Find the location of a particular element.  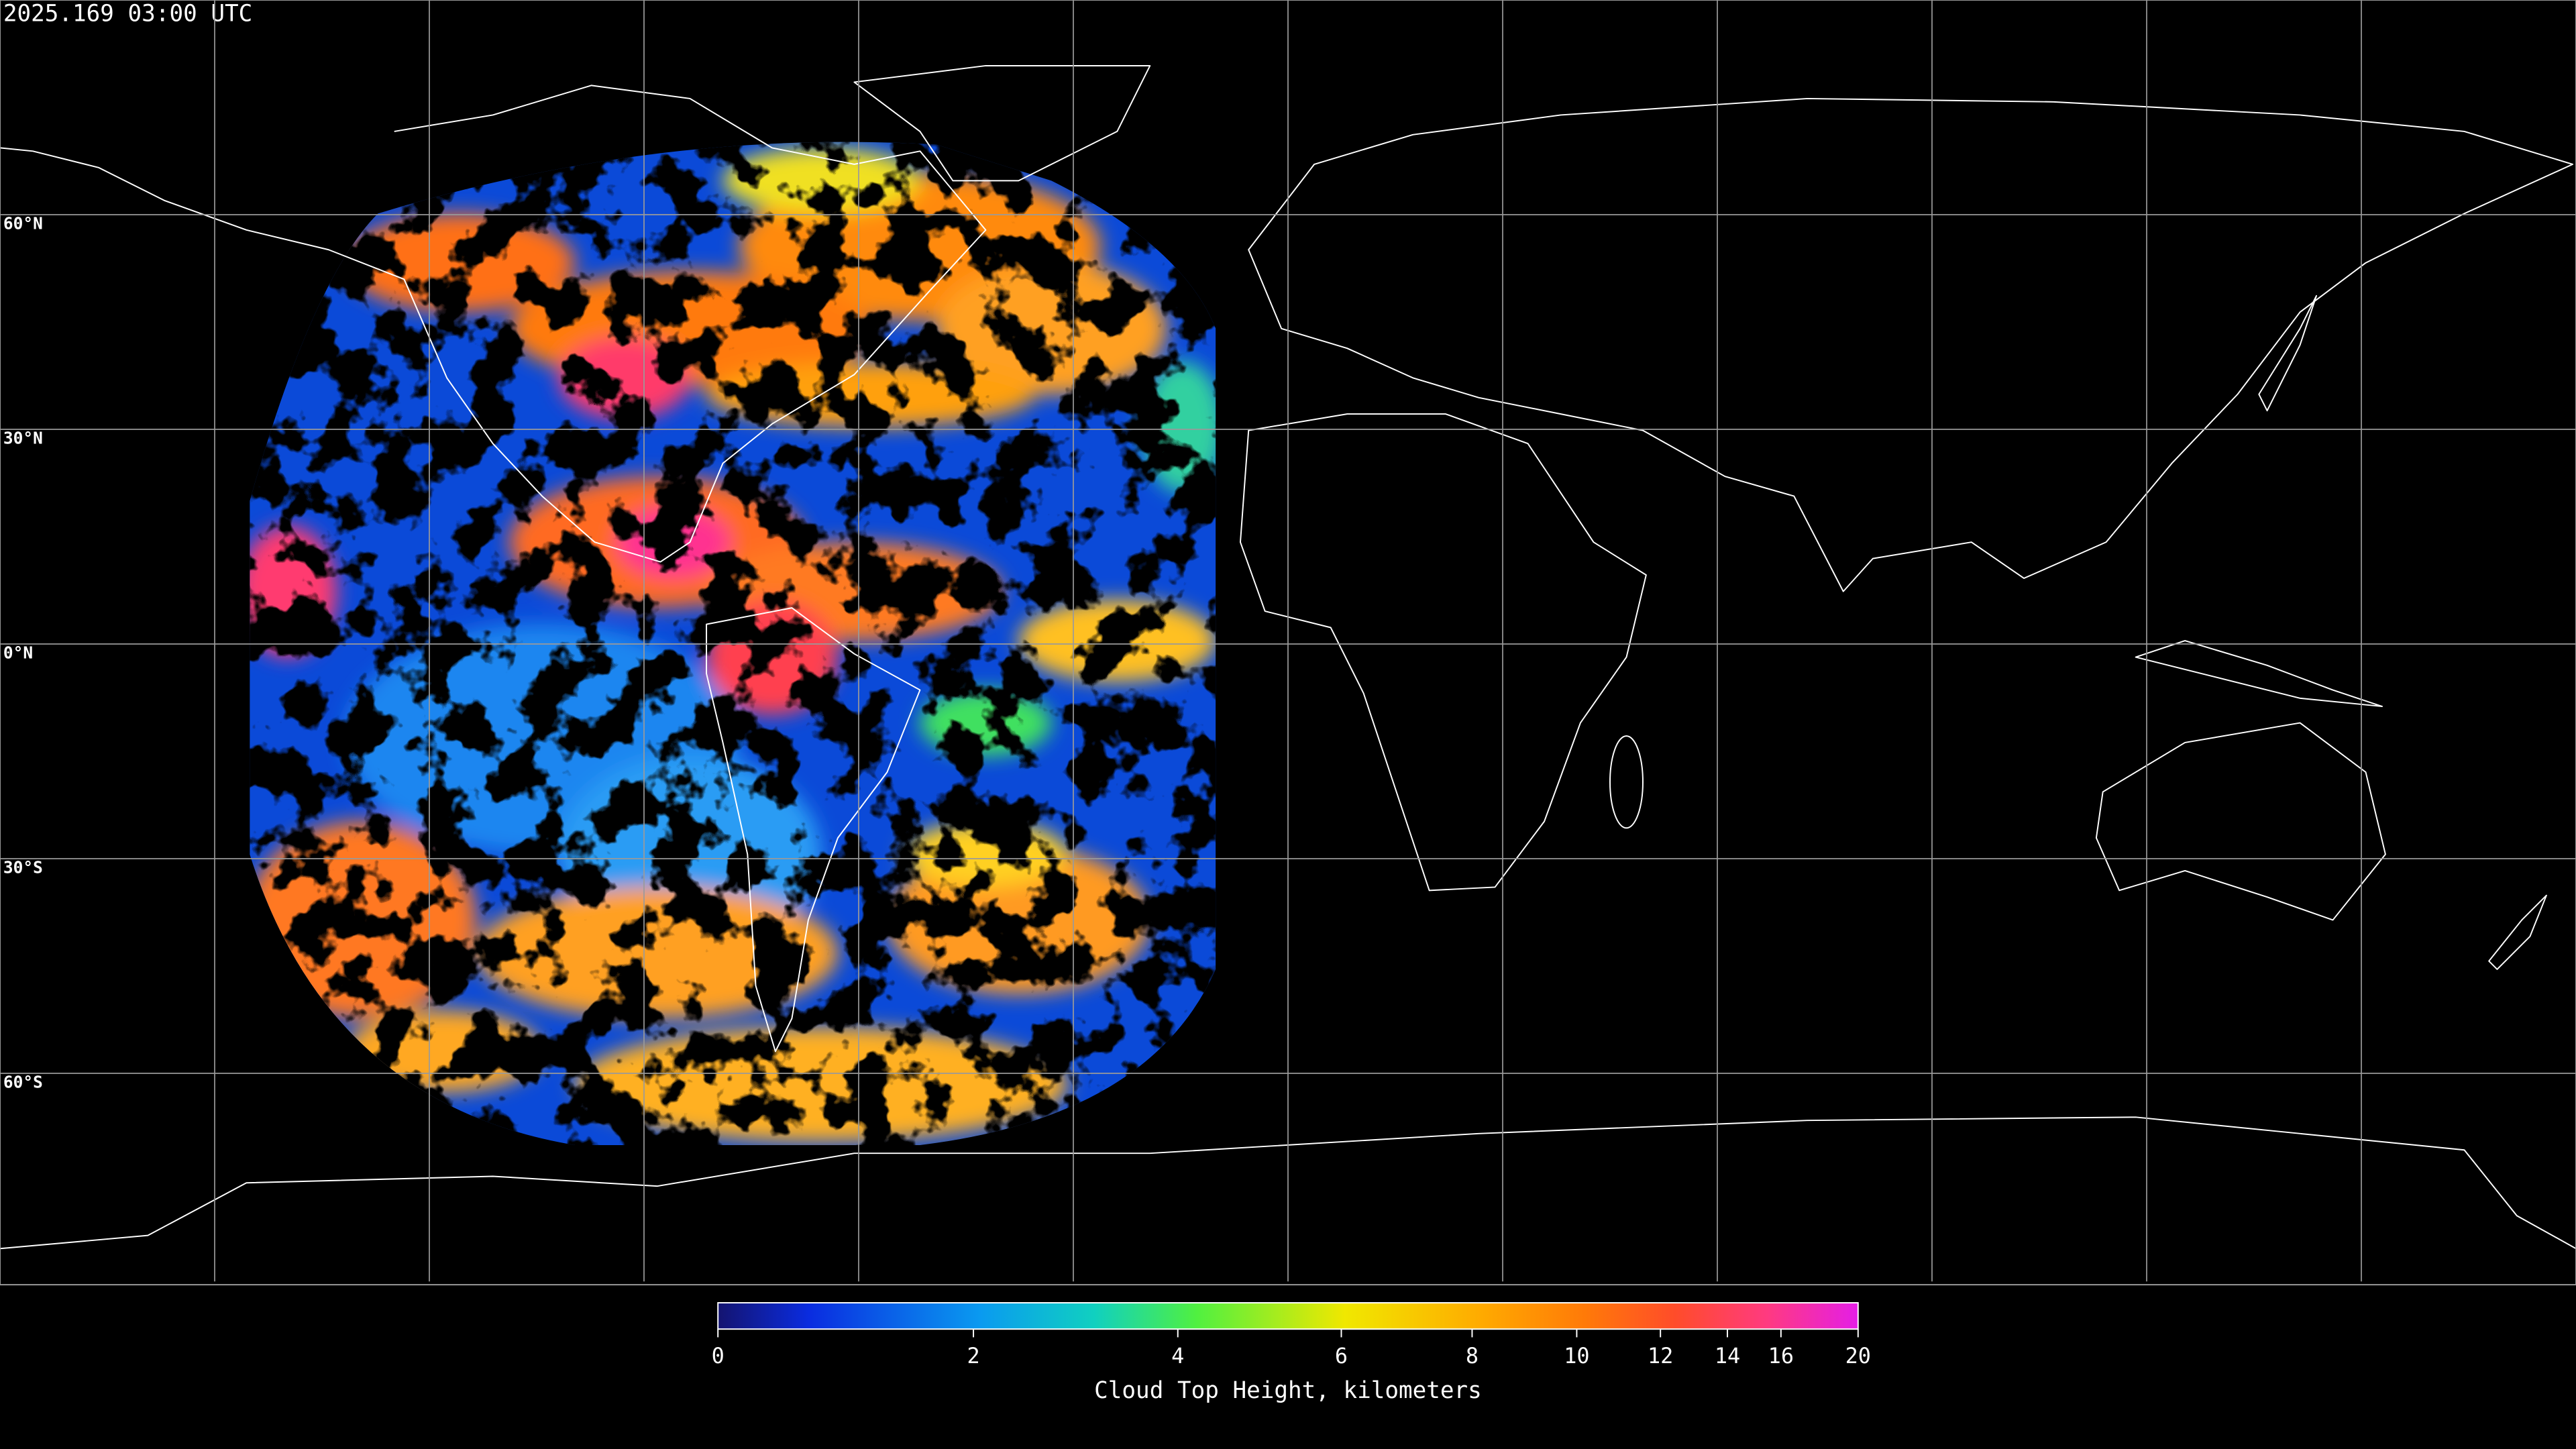

colorbar-tick-label: 14 is located at coordinates (1727, 1355).